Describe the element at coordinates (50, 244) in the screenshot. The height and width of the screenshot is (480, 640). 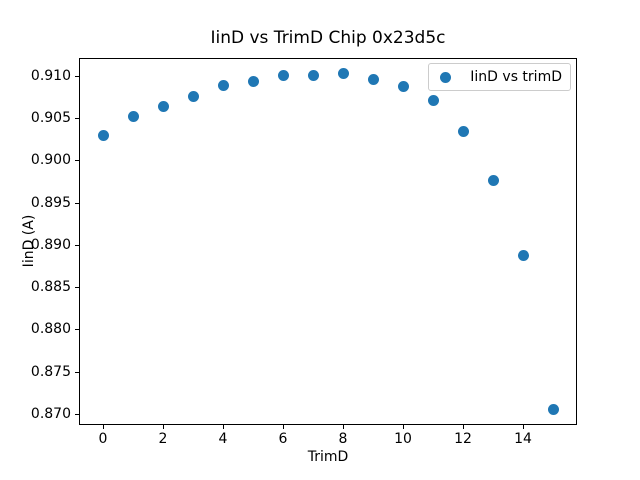
I see `y-tick-label: 0.890` at that location.